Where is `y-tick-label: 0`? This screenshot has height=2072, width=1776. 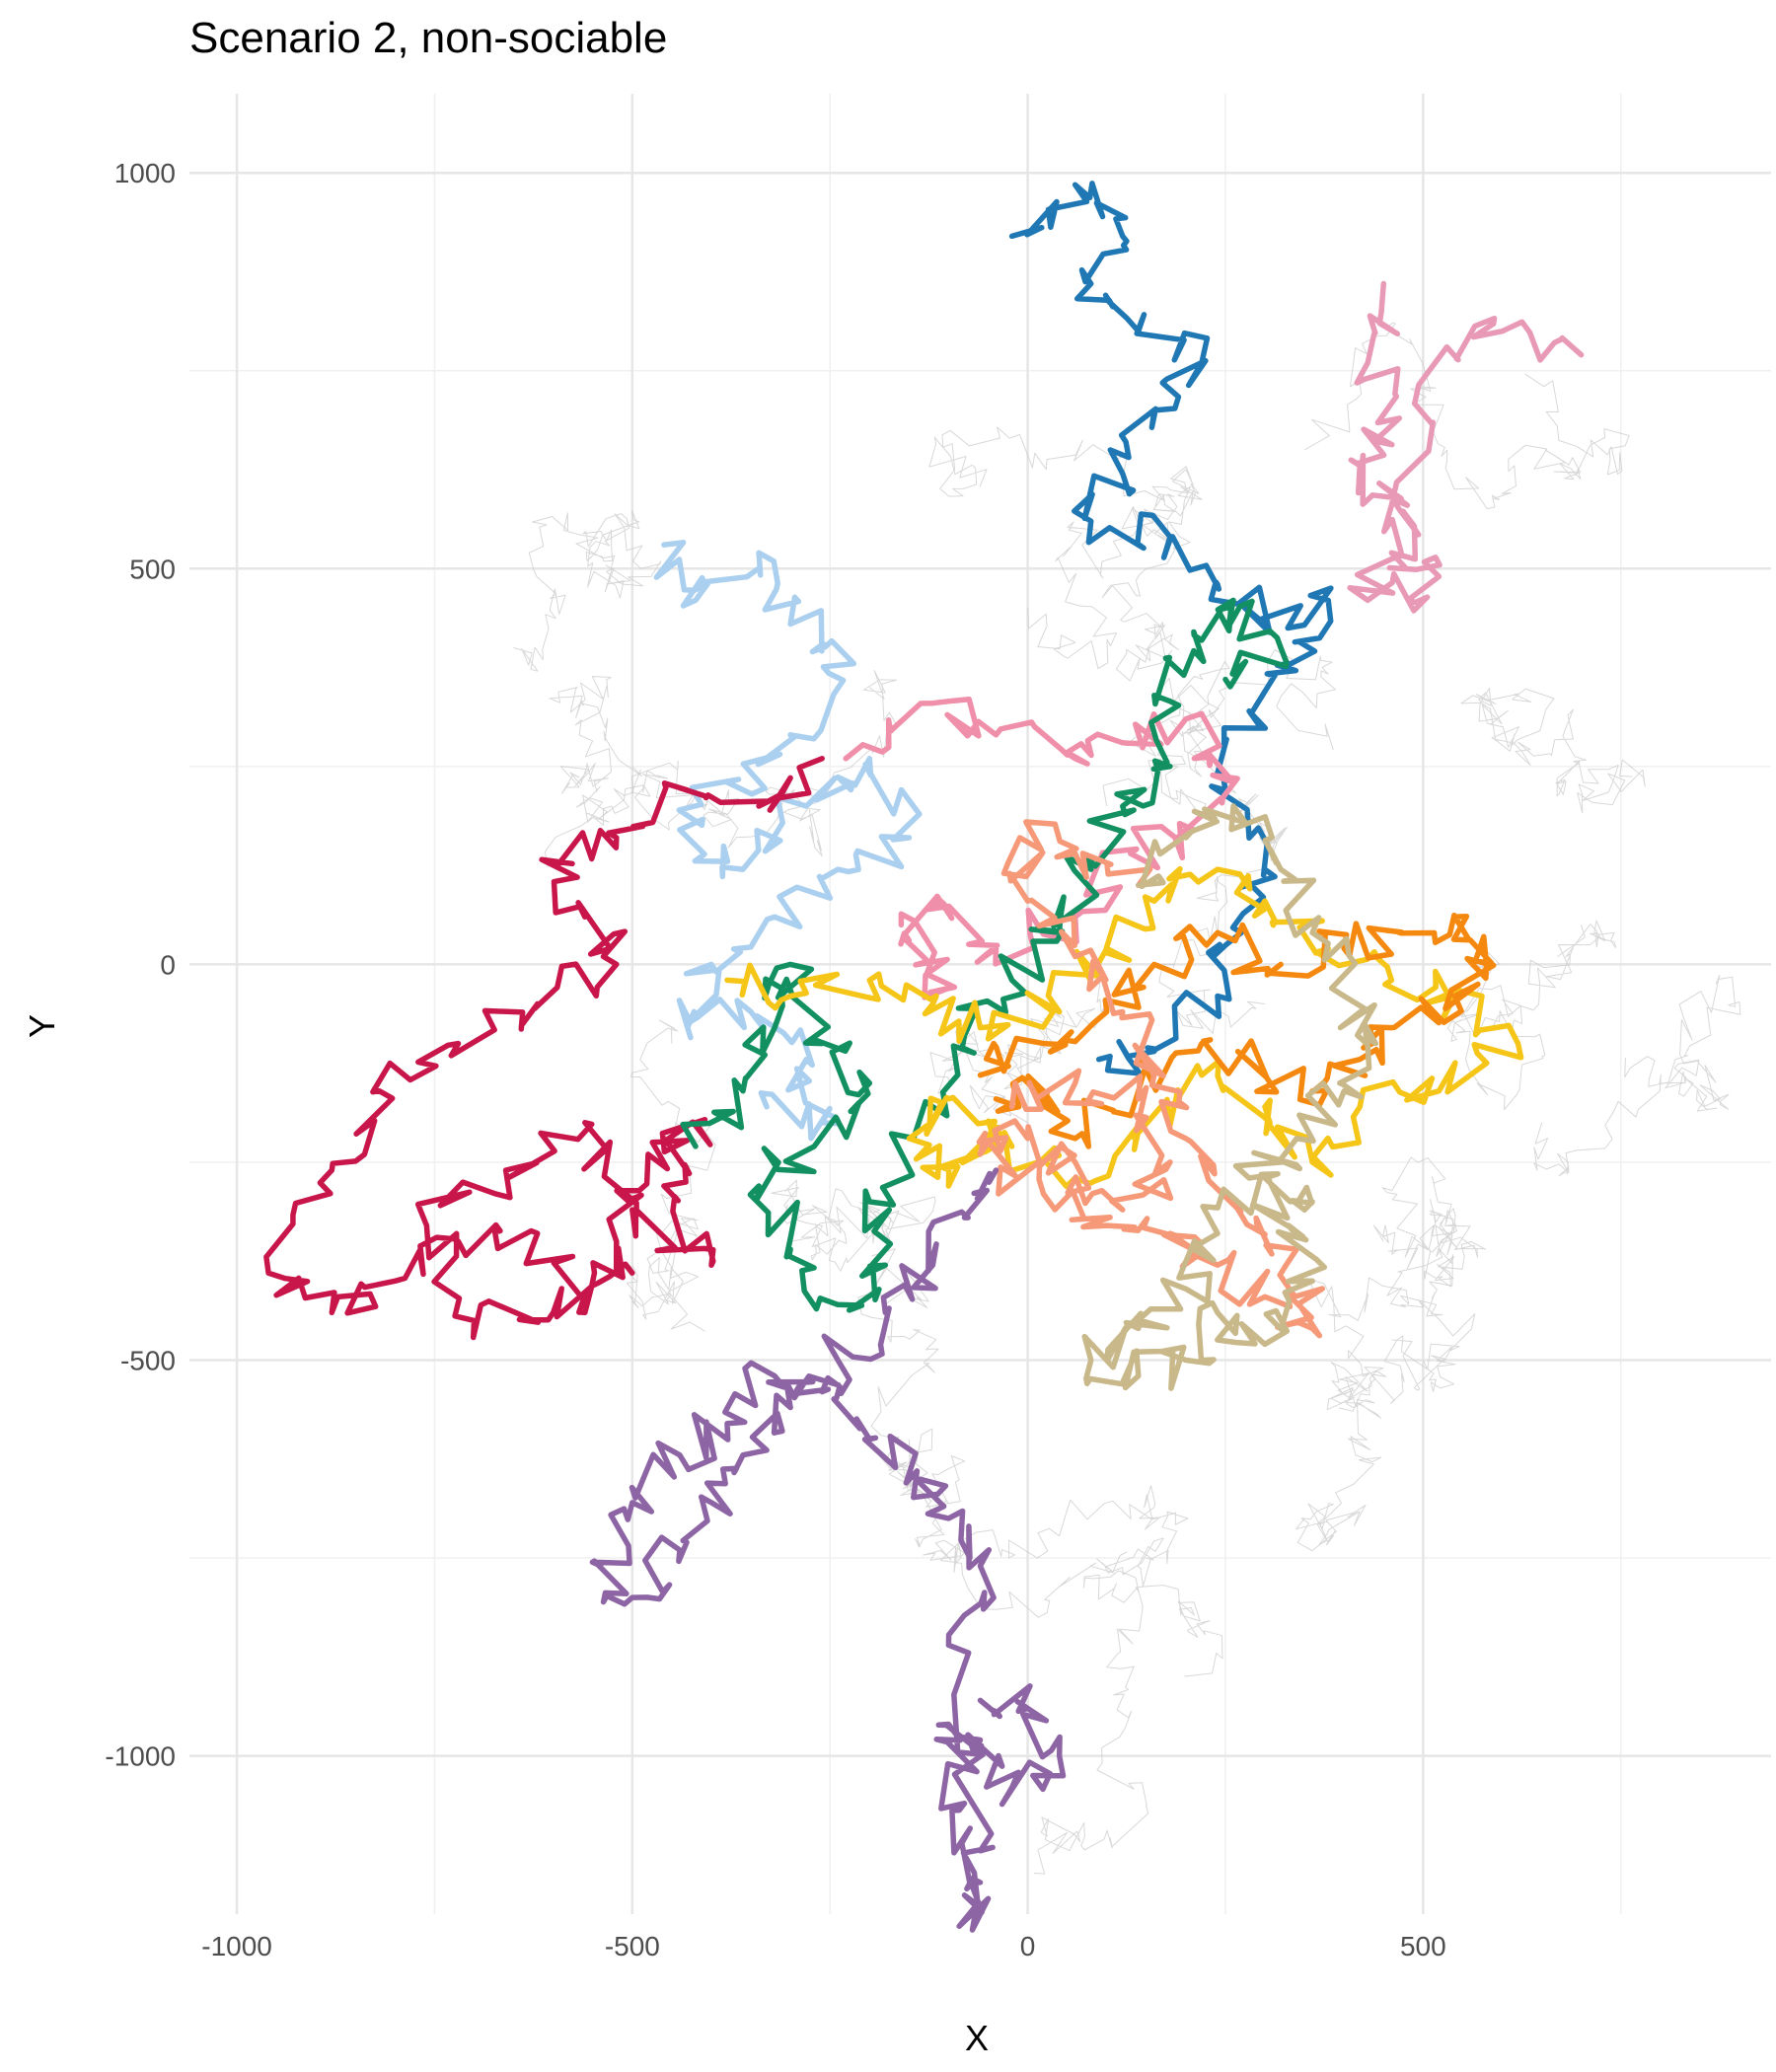
y-tick-label: 0 is located at coordinates (168, 965).